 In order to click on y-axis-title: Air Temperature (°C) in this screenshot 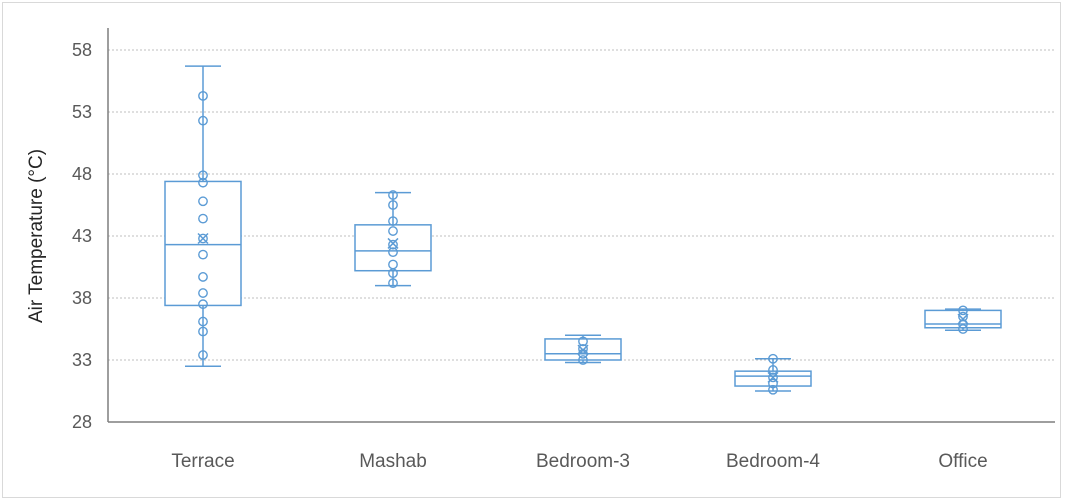, I will do `click(36, 236)`.